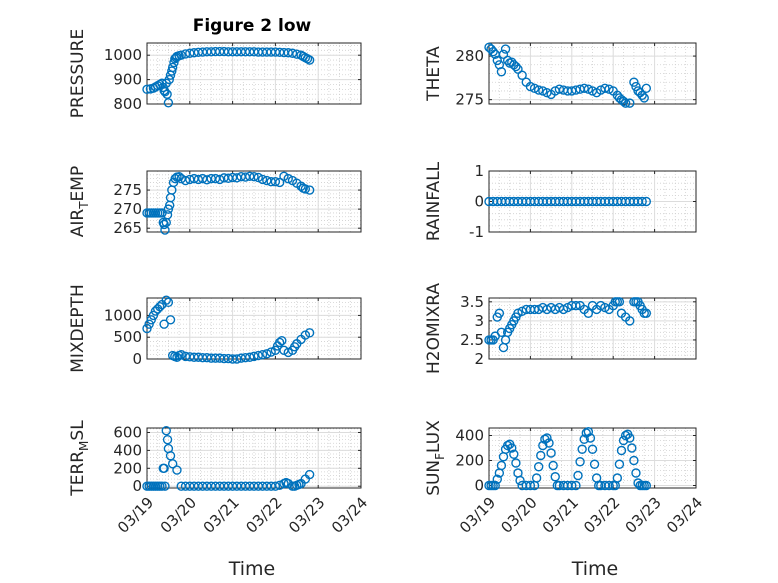  What do you see at coordinates (476, 232) in the screenshot?
I see `y-tick-label: -1` at bounding box center [476, 232].